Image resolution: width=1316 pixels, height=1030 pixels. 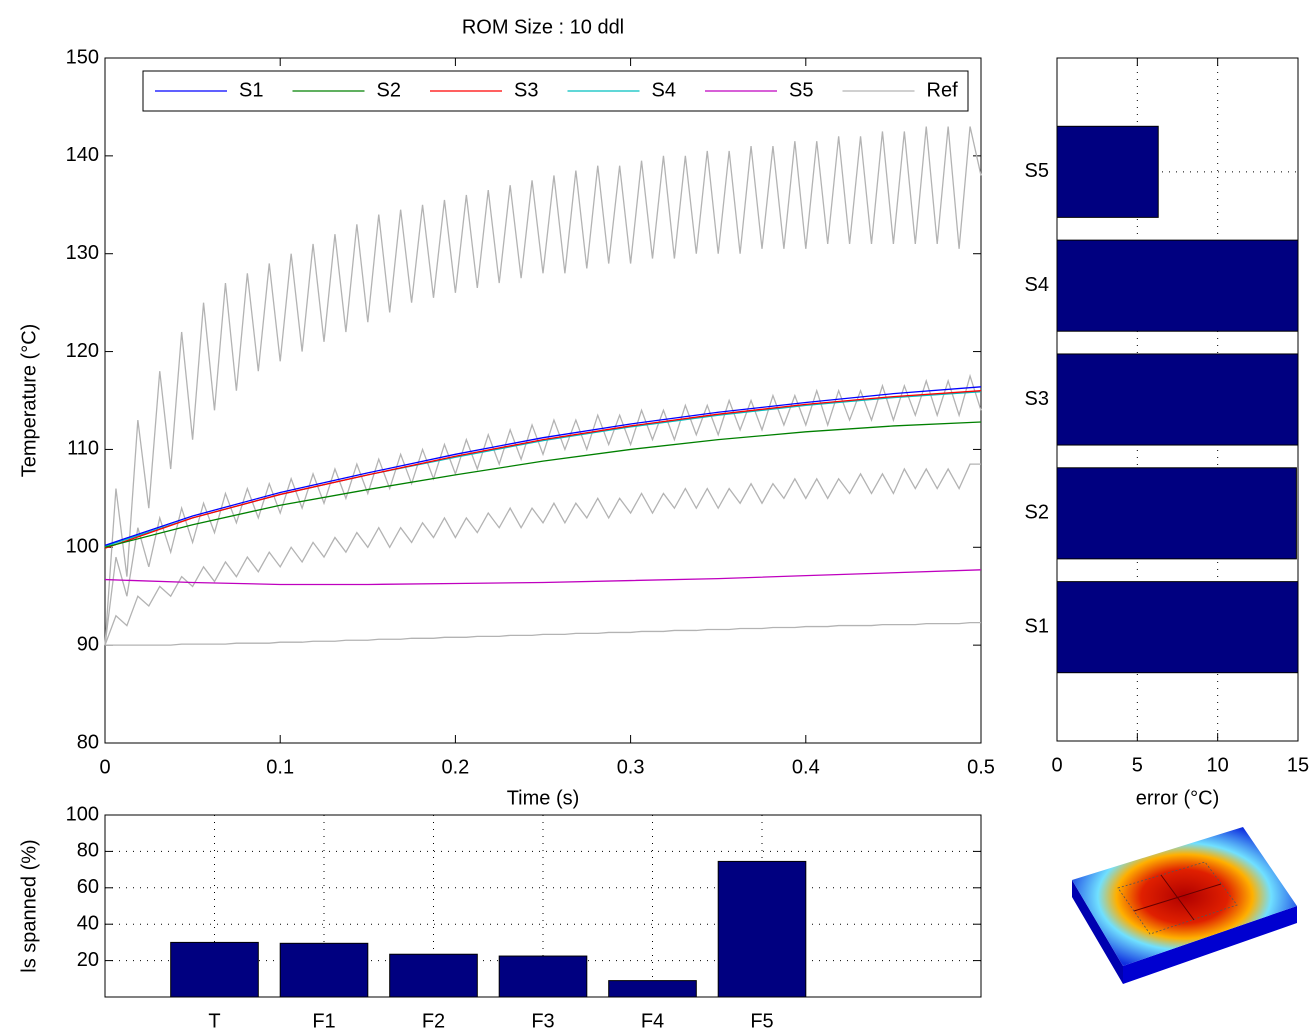 What do you see at coordinates (251, 90) in the screenshot?
I see `legend-label: S1` at bounding box center [251, 90].